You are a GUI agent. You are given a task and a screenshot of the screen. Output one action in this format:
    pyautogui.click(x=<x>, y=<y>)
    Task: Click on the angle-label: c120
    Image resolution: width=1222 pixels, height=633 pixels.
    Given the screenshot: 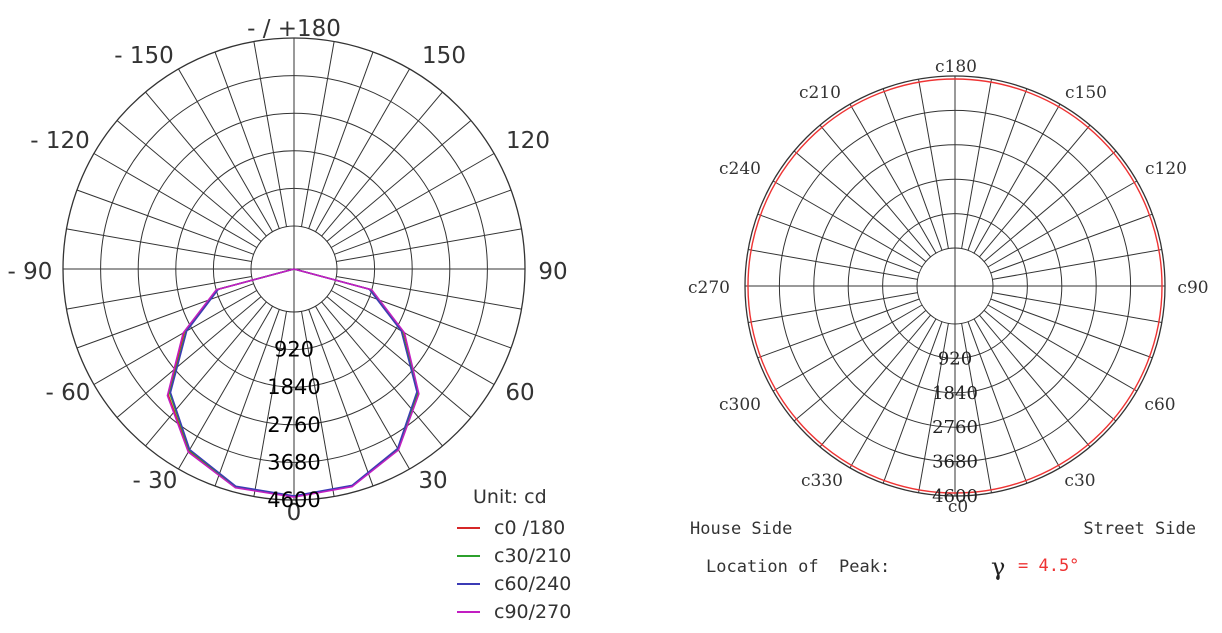 What is the action you would take?
    pyautogui.click(x=1166, y=169)
    